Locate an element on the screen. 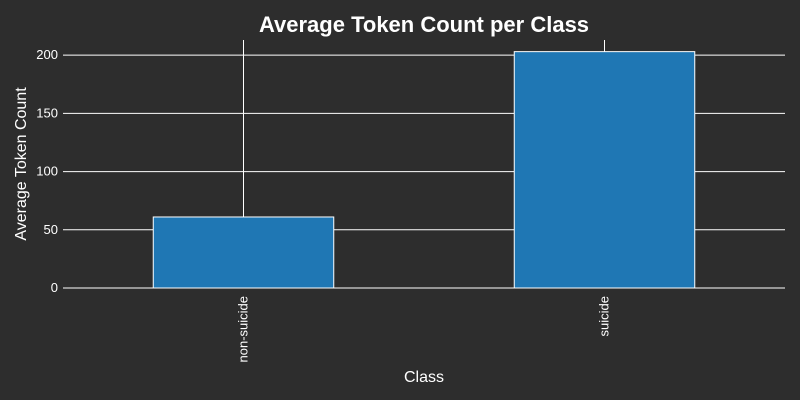 This screenshot has height=400, width=800. chart-title: Average Token Count per Class is located at coordinates (424, 24).